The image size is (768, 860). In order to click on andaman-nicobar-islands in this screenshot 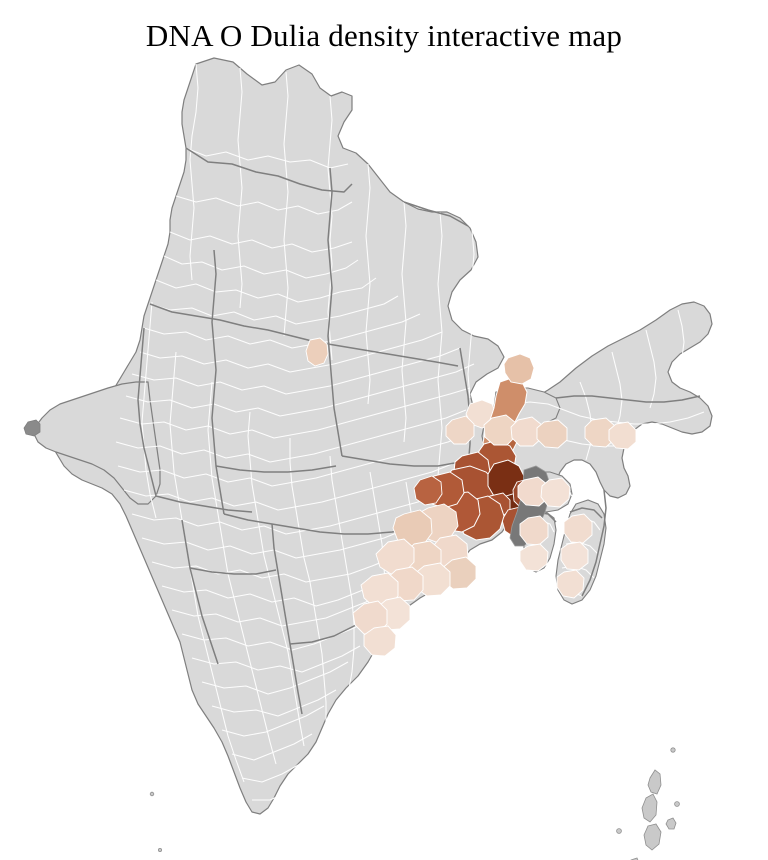, I will do `click(414, 803)`.